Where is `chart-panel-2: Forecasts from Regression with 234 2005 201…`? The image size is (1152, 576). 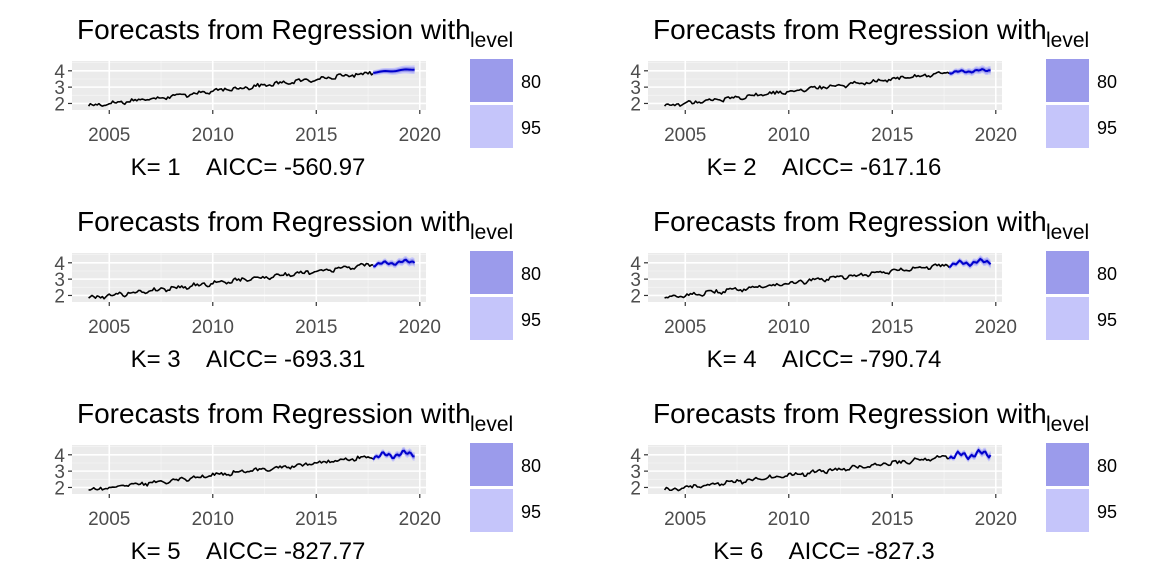 chart-panel-2: Forecasts from Regression with 234 2005 201… is located at coordinates (873, 97).